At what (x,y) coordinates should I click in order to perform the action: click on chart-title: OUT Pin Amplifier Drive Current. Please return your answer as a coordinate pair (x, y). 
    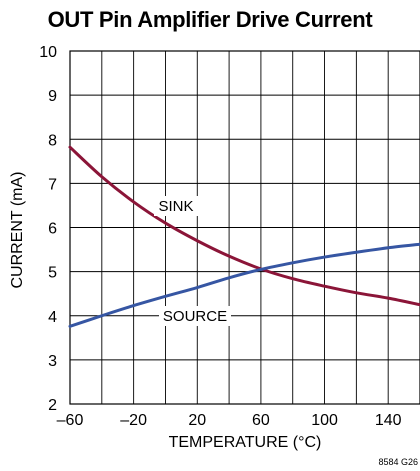
    Looking at the image, I should click on (210, 19).